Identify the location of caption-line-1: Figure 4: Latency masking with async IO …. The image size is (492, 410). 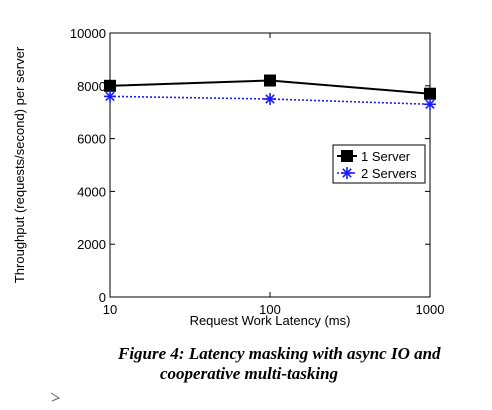
(279, 353).